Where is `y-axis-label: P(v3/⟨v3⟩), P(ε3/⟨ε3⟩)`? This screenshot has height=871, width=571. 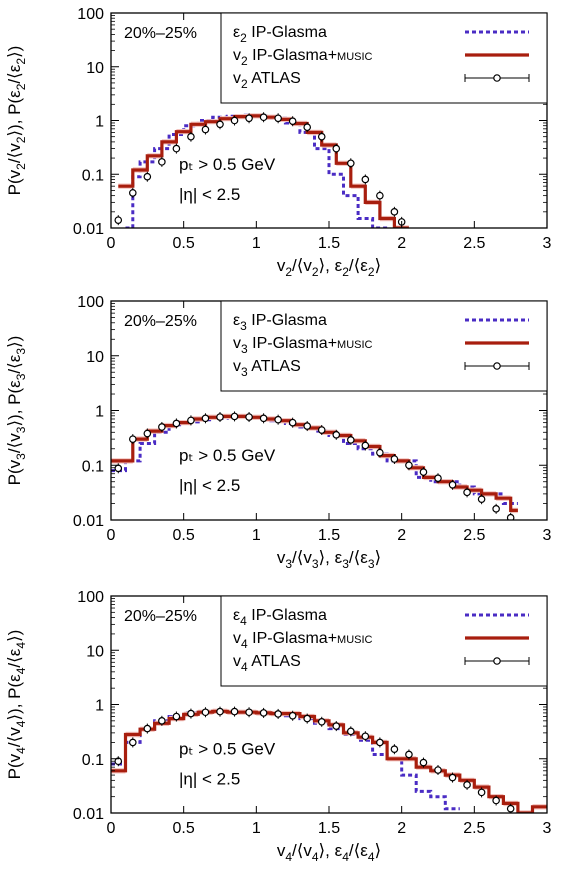 y-axis-label: P(v3/⟨v3⟩), P(ε3/⟨ε3⟩) is located at coordinates (16, 411).